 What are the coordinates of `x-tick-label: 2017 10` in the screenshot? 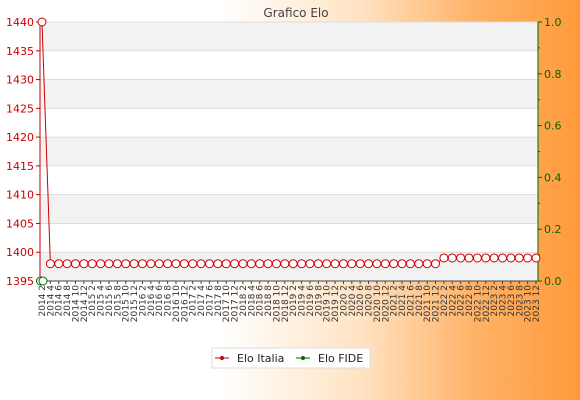 It's located at (227, 303).